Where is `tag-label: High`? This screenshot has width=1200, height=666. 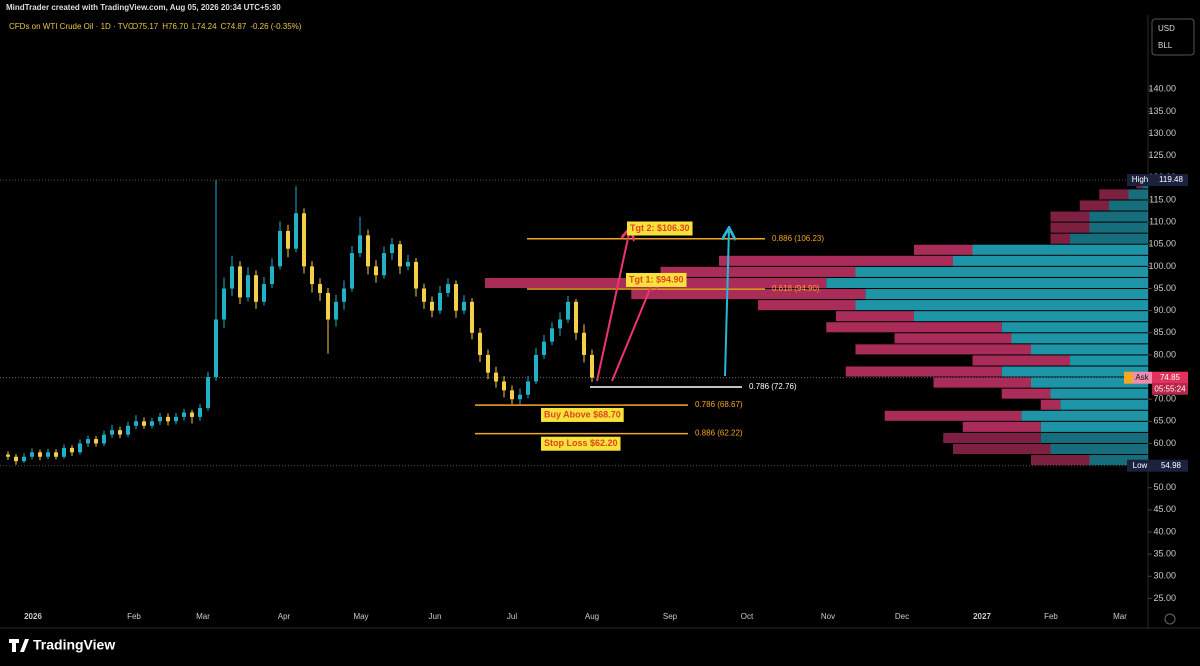
tag-label: High is located at coordinates (1140, 179).